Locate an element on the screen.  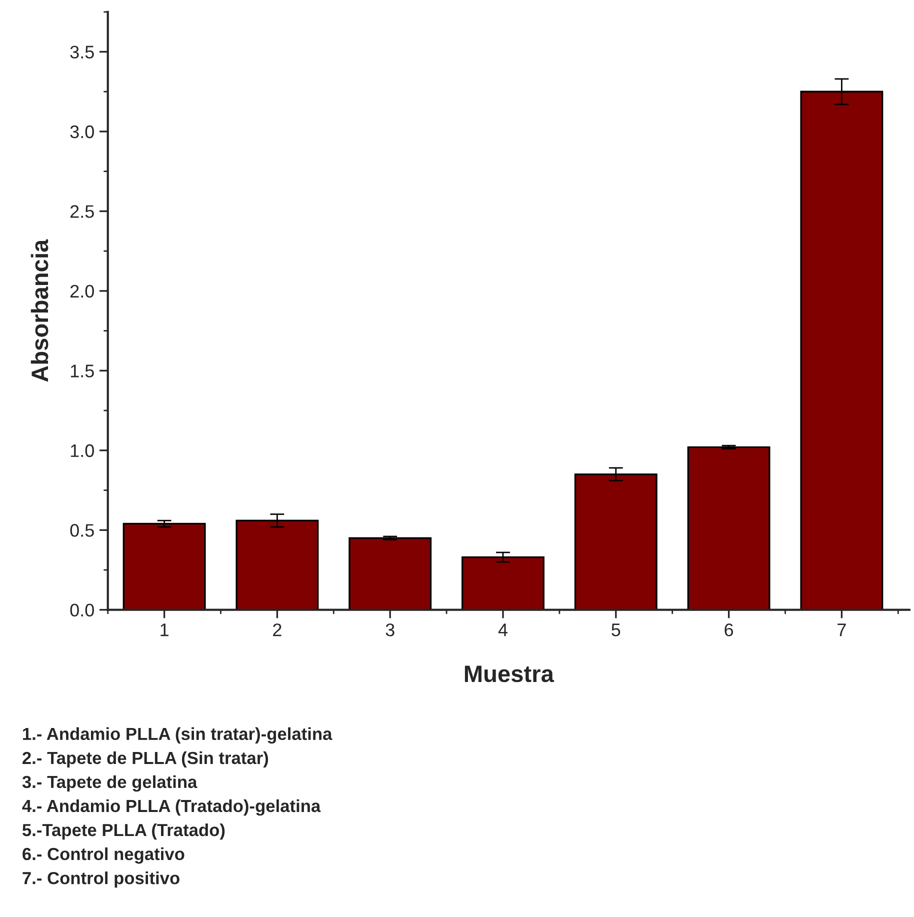
text: 5.-Tapete PLLA (Tratado) is located at coordinates (123, 831).